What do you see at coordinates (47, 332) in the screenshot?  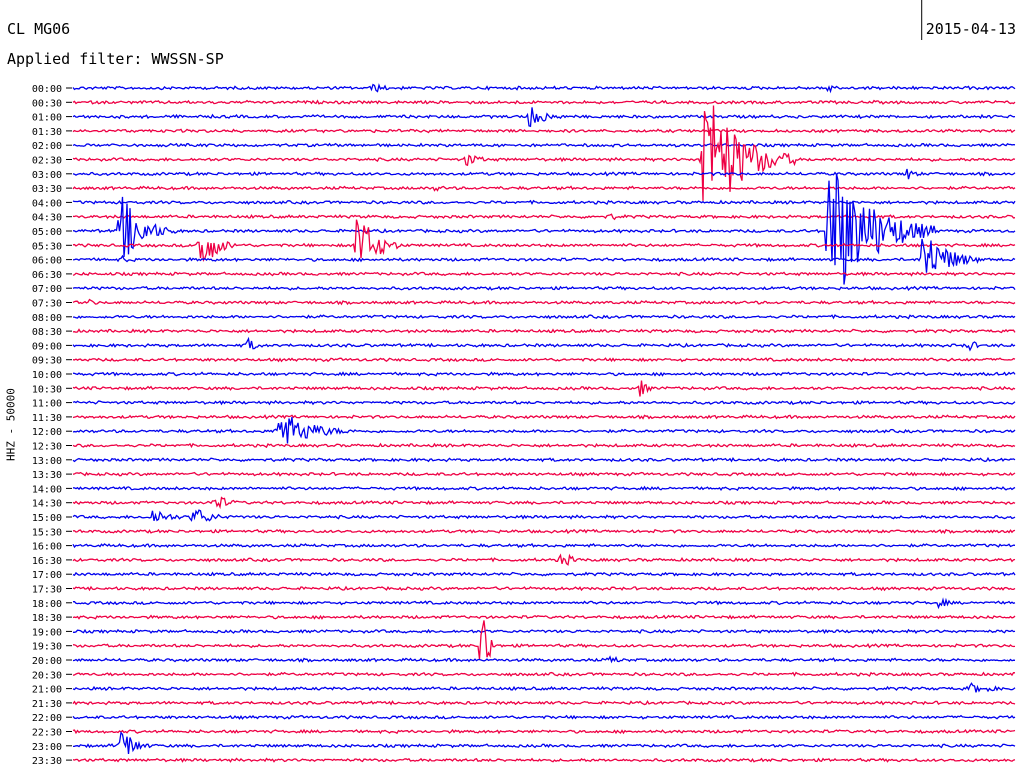 I see `row-time-label: 08:30` at bounding box center [47, 332].